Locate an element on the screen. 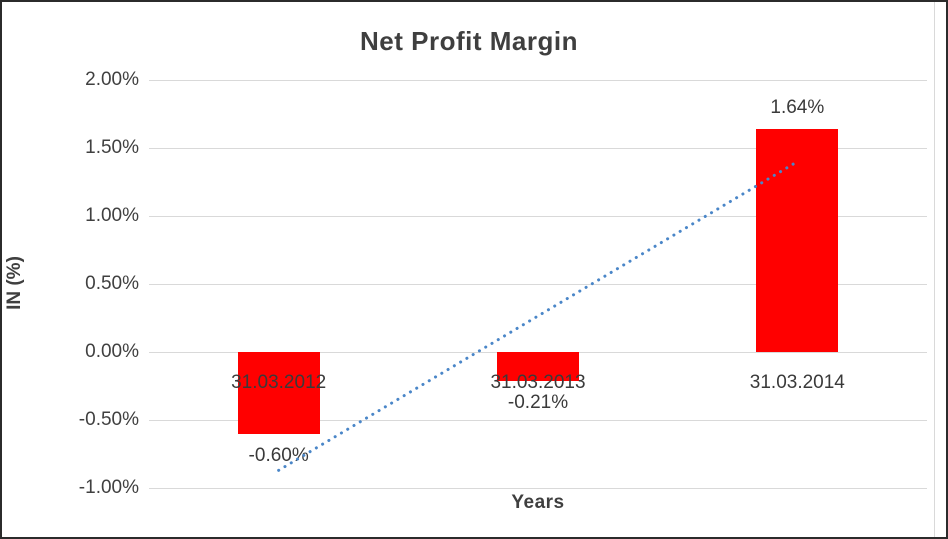  gridline-2.00% is located at coordinates (538, 80).